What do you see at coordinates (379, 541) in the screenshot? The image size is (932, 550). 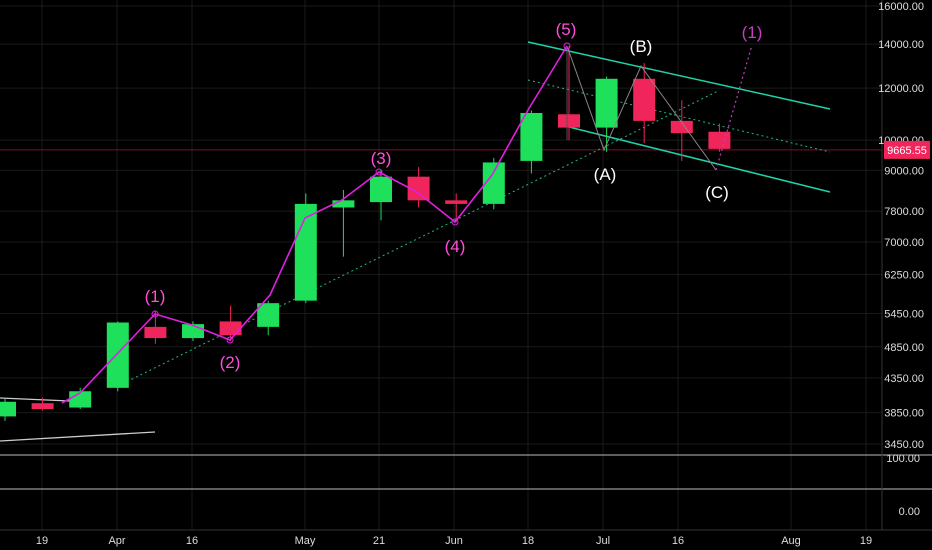 I see `time-tick-label: 21` at bounding box center [379, 541].